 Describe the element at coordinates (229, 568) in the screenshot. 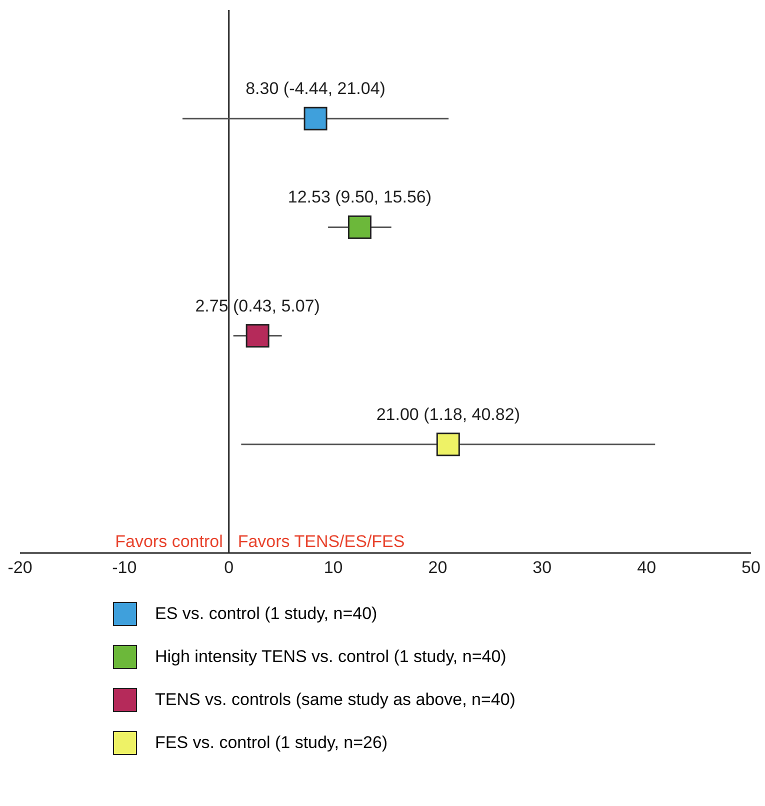

I see `x-tick-label: 0` at that location.